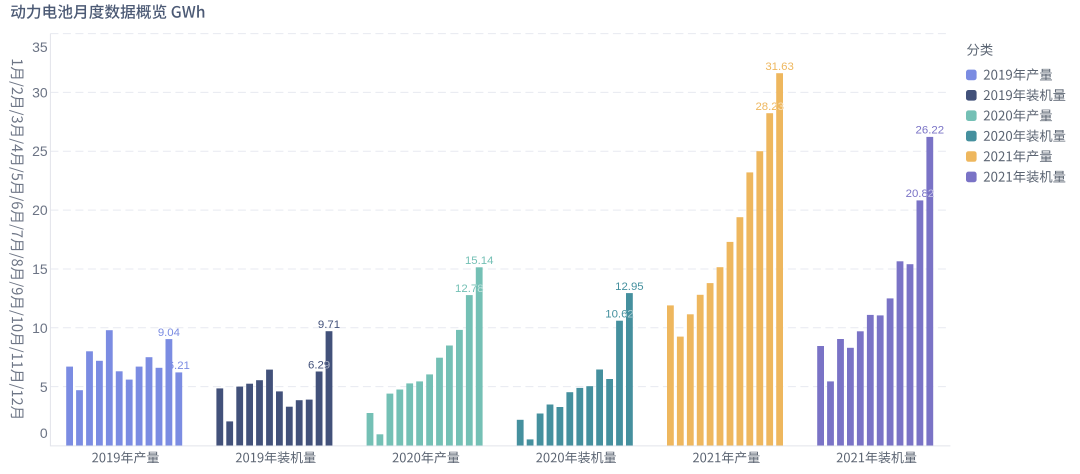 Image resolution: width=1080 pixels, height=474 pixels. What do you see at coordinates (44, 387) in the screenshot?
I see `svg-text: 5` at bounding box center [44, 387].